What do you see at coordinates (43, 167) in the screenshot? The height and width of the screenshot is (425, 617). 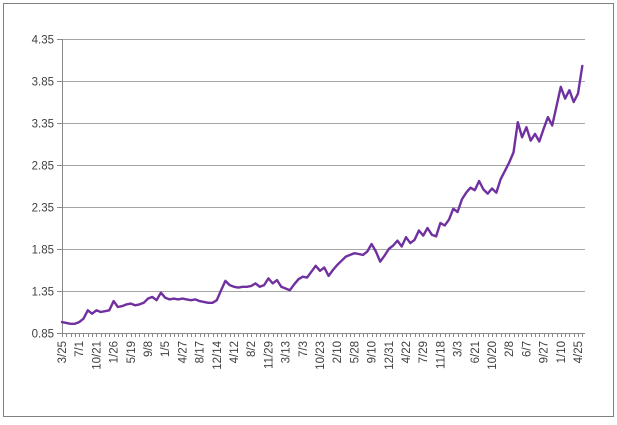 I see `y-tick-label: 2.85` at bounding box center [43, 167].